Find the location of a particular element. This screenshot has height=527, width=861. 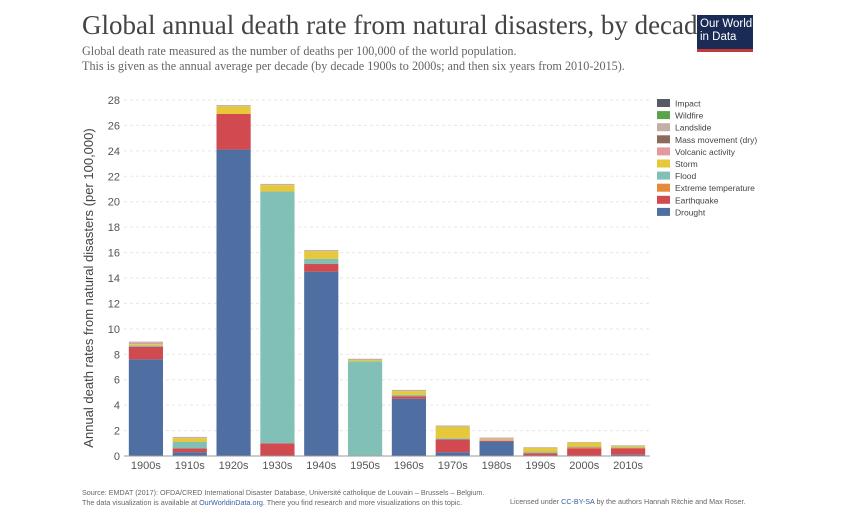

legend-label: Flood is located at coordinates (686, 176).